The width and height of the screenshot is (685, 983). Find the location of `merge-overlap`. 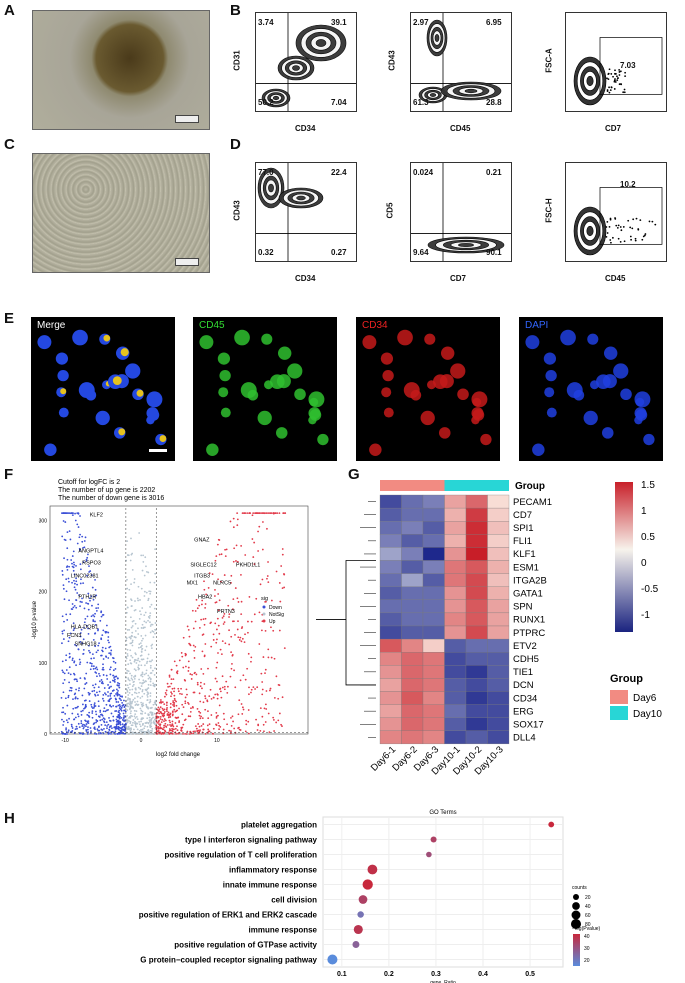

merge-overlap is located at coordinates (140, 393).